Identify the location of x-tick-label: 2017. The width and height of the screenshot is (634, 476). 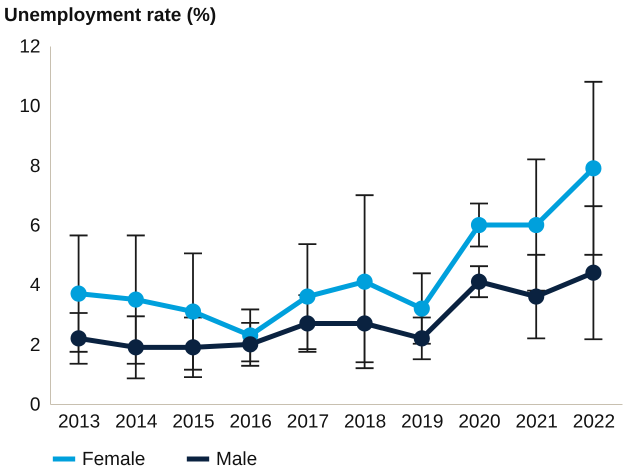
(308, 422).